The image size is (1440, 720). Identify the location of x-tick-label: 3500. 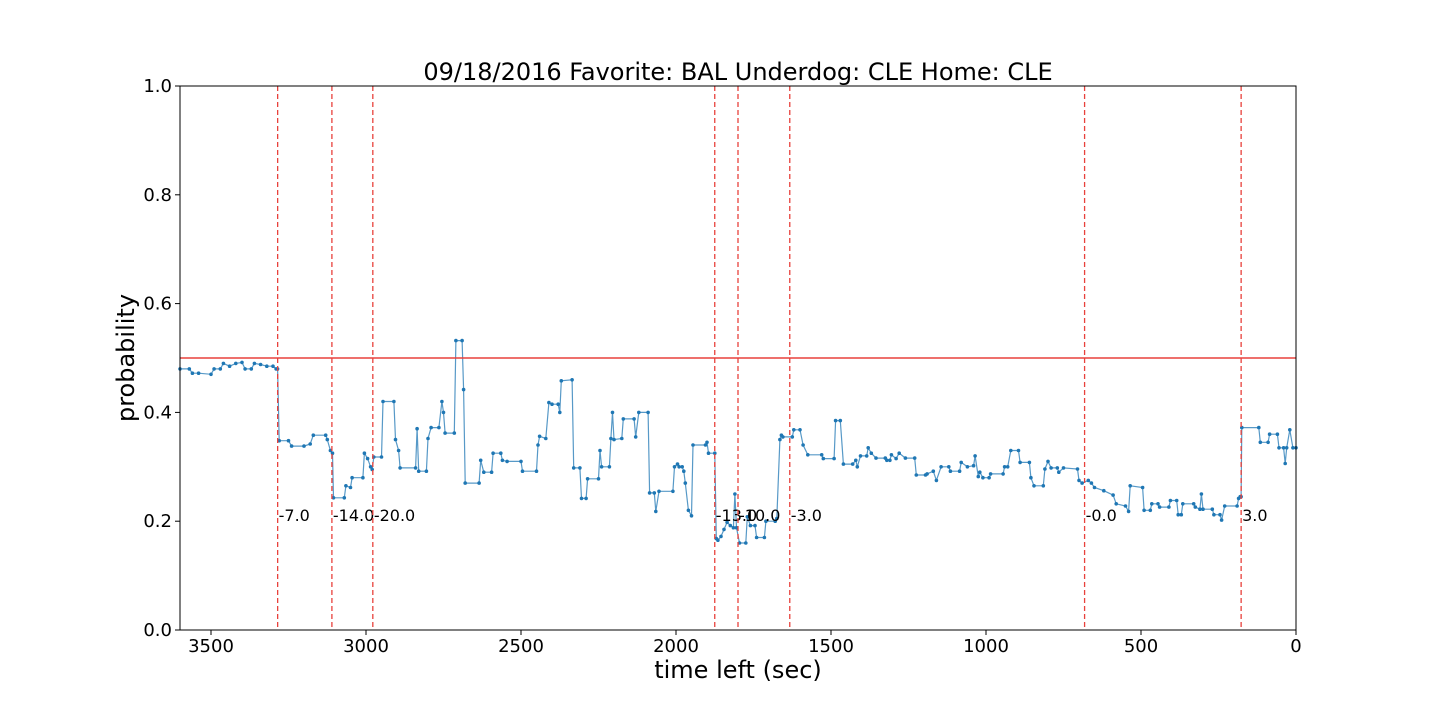
(211, 646).